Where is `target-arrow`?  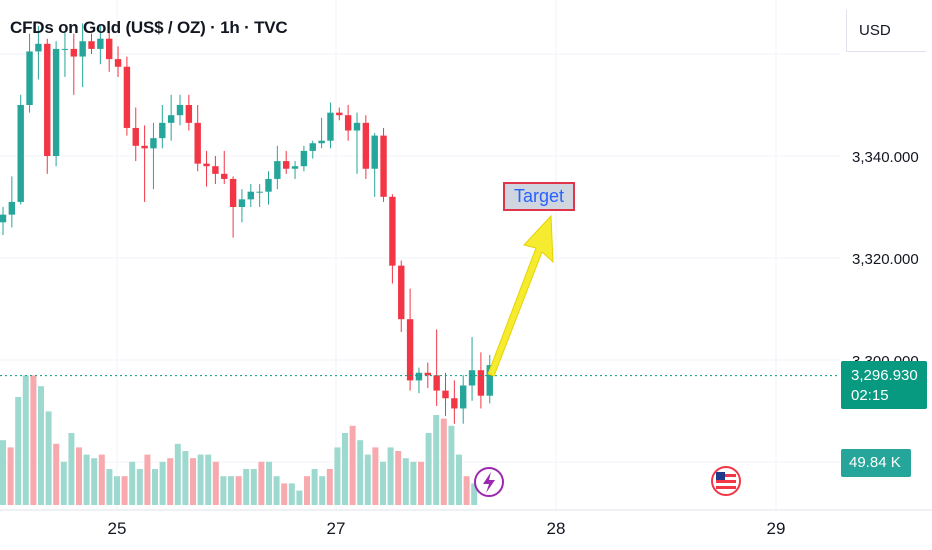 target-arrow is located at coordinates (520, 295).